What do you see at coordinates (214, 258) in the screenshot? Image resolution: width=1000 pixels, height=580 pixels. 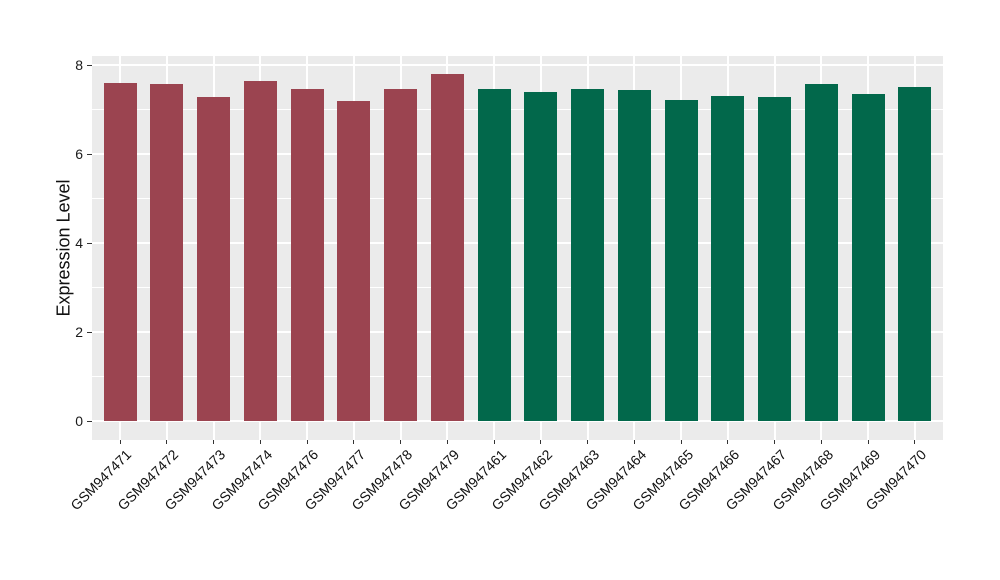 I see `bar-GSM947473` at bounding box center [214, 258].